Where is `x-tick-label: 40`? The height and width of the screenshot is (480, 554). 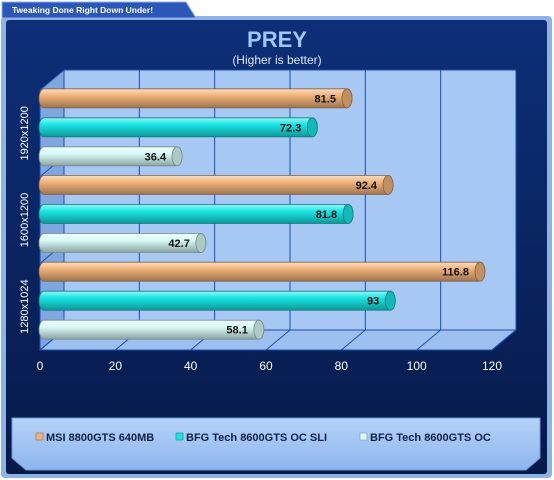 x-tick-label: 40 is located at coordinates (191, 366).